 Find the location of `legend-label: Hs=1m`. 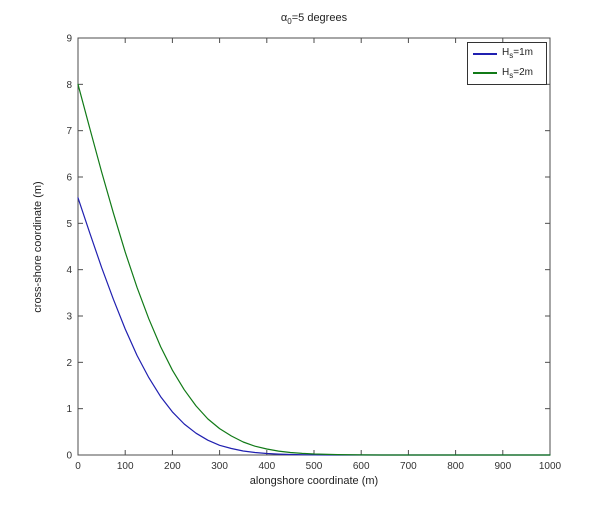

legend-label: Hs=1m is located at coordinates (517, 53).